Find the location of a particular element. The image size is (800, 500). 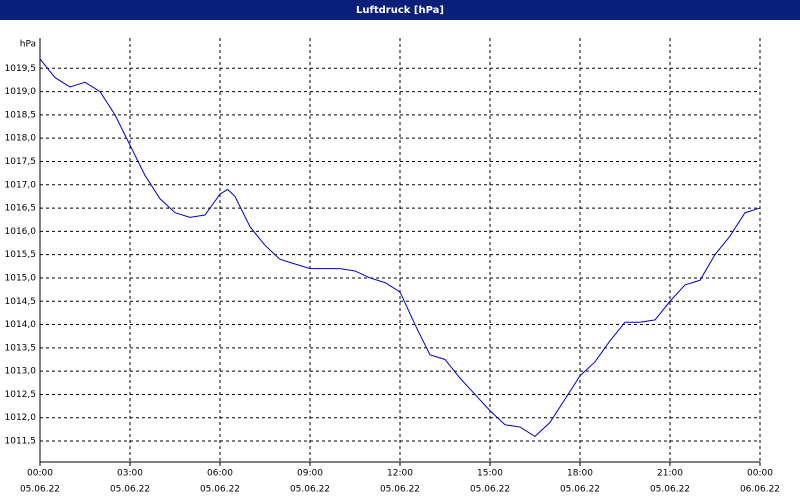

x-tick-label: 18:00 is located at coordinates (580, 474).